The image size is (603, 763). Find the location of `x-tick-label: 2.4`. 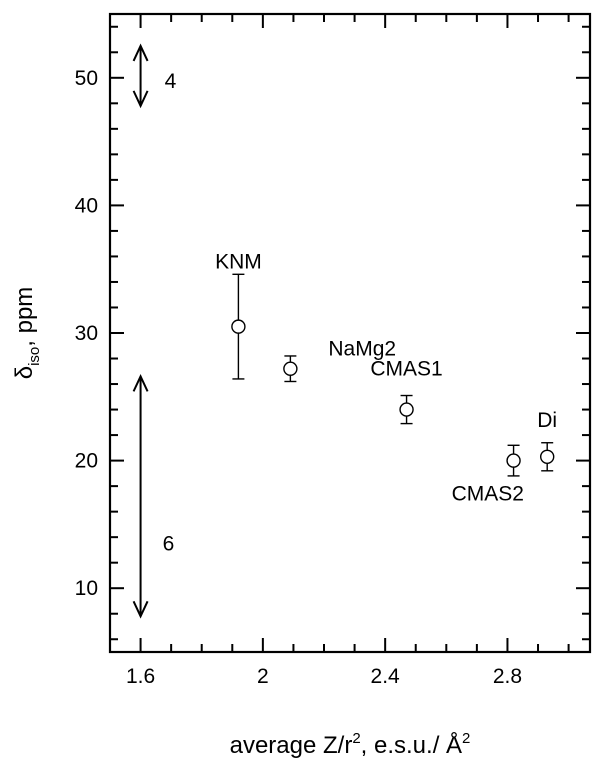

x-tick-label: 2.4 is located at coordinates (386, 676).